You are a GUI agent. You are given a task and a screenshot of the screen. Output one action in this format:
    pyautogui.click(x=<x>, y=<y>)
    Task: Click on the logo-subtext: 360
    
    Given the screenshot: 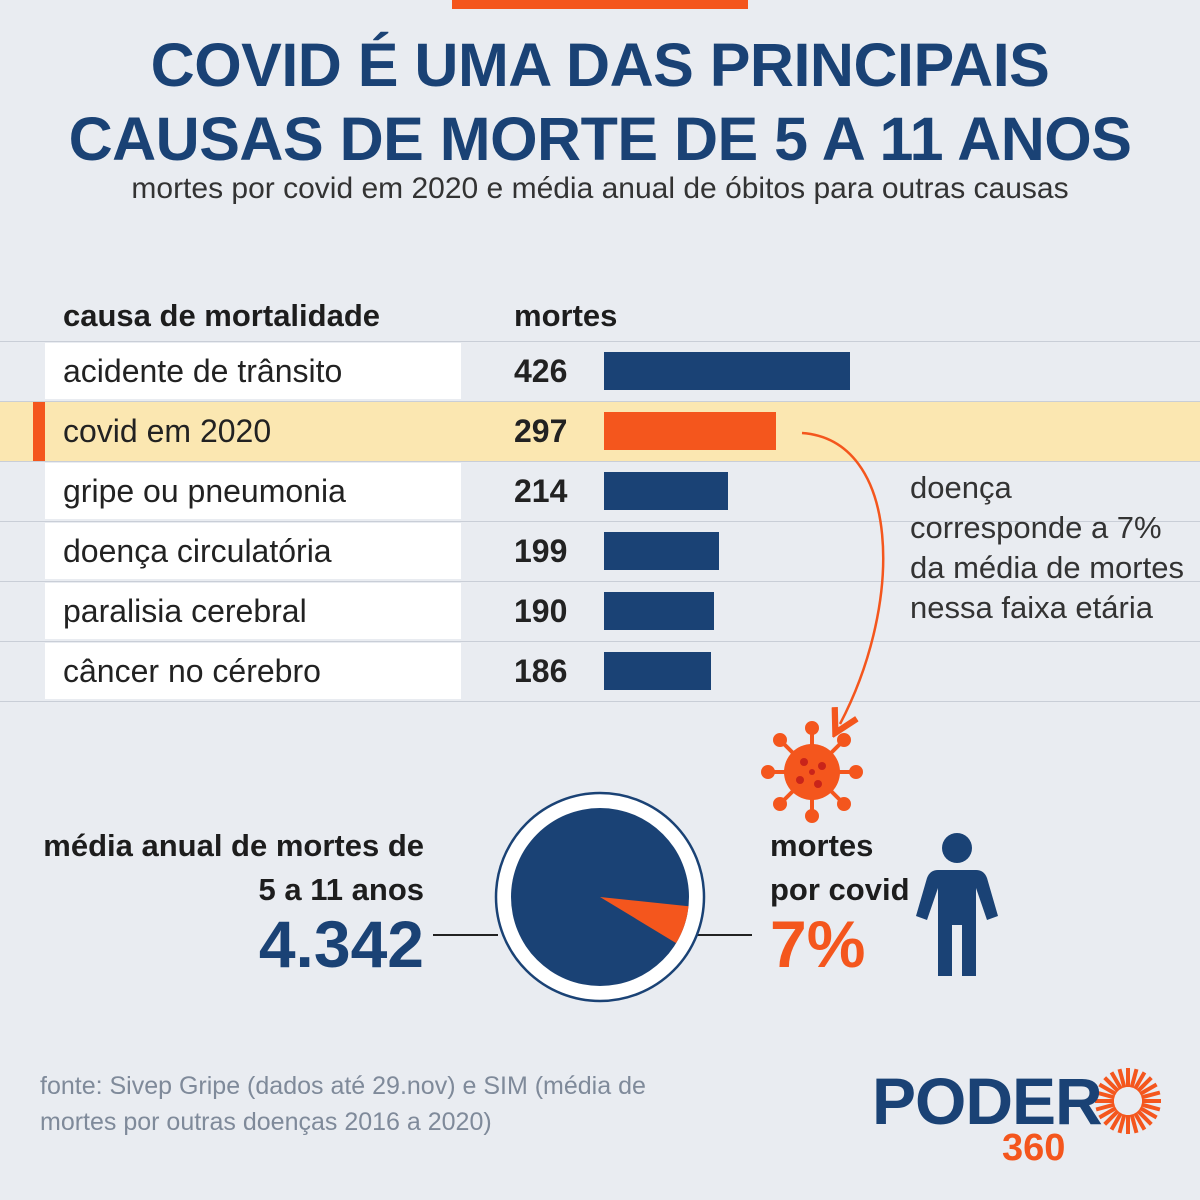 What is the action you would take?
    pyautogui.click(x=1034, y=1148)
    